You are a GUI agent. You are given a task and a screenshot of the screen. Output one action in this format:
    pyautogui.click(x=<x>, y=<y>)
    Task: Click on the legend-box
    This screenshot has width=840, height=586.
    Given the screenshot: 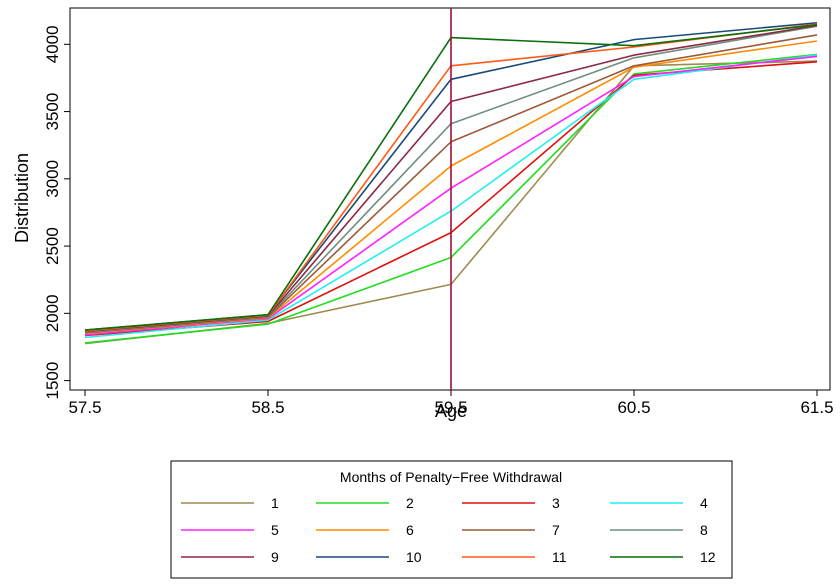 What is the action you would take?
    pyautogui.click(x=451, y=519)
    